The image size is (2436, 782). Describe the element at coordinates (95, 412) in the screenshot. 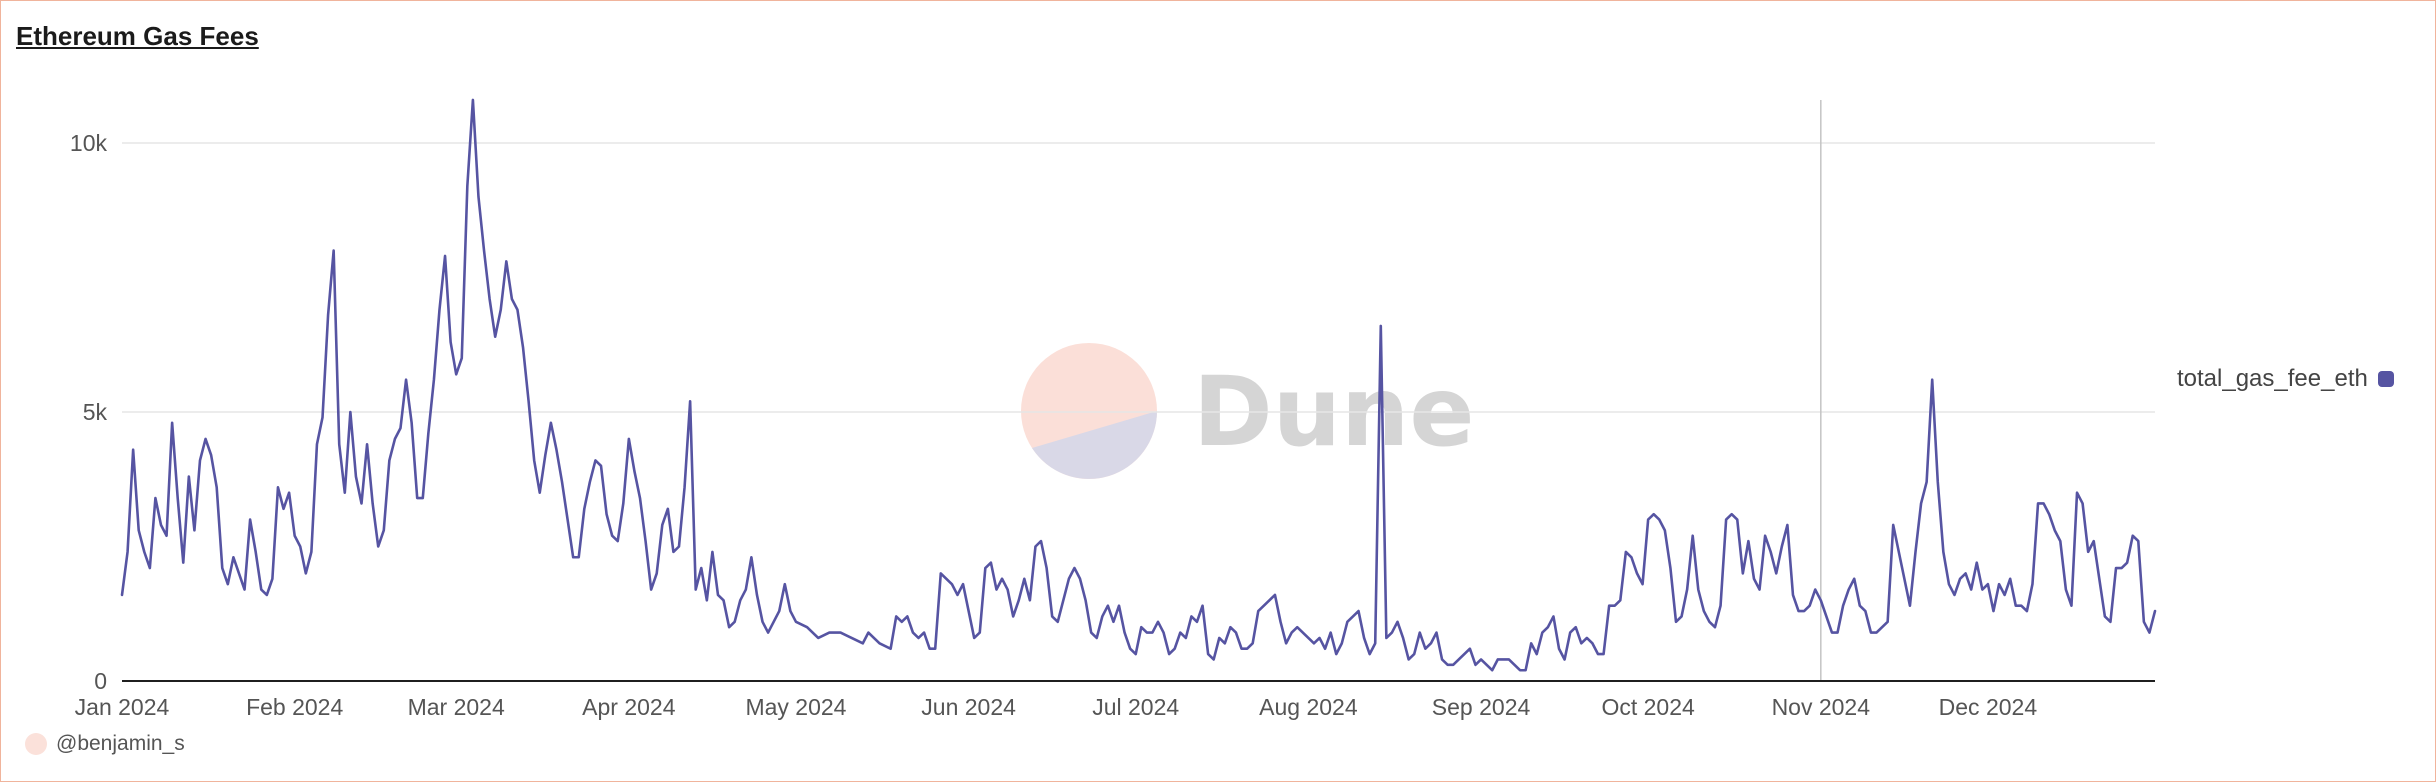

I see `y-tick-label: 5k` at that location.